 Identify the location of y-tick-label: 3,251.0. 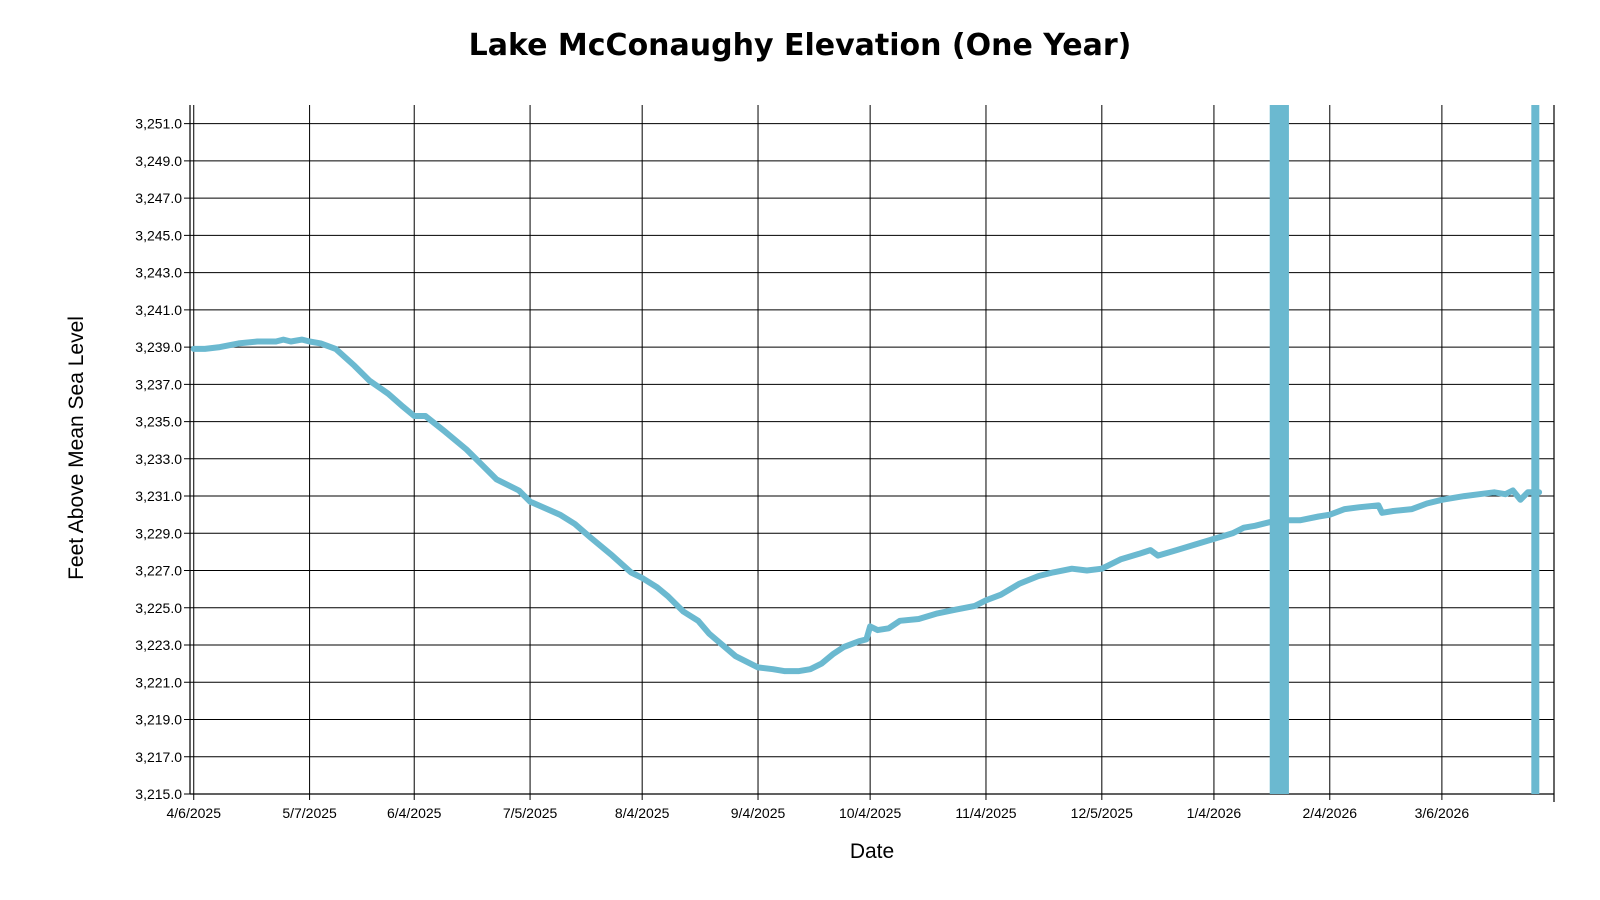
(158, 124).